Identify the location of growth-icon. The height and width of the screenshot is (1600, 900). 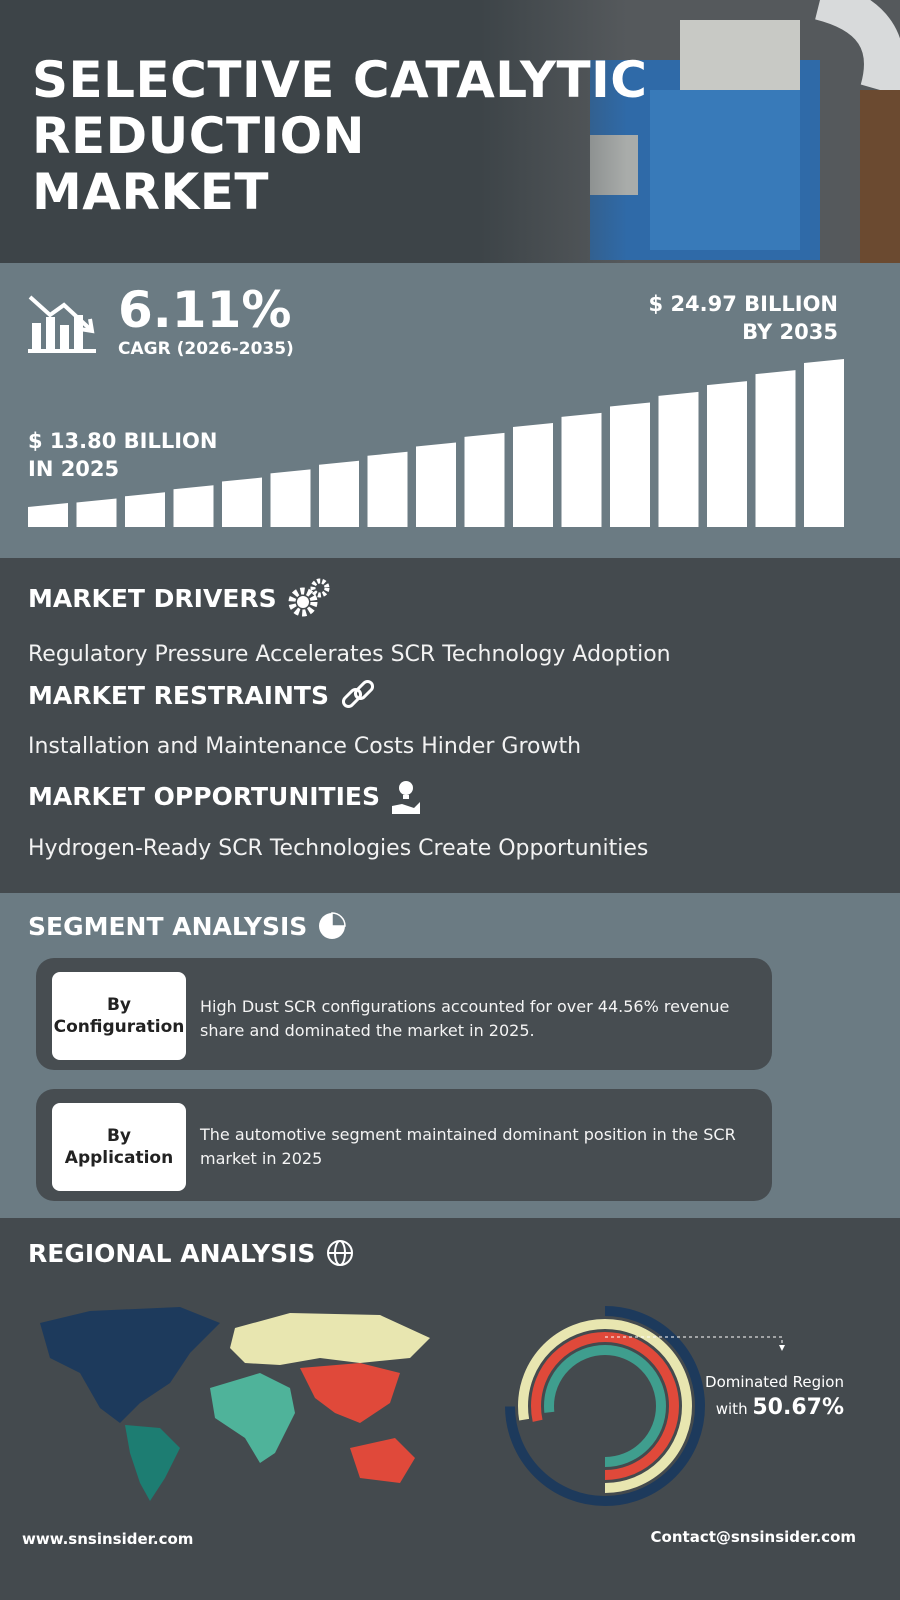
(62, 324).